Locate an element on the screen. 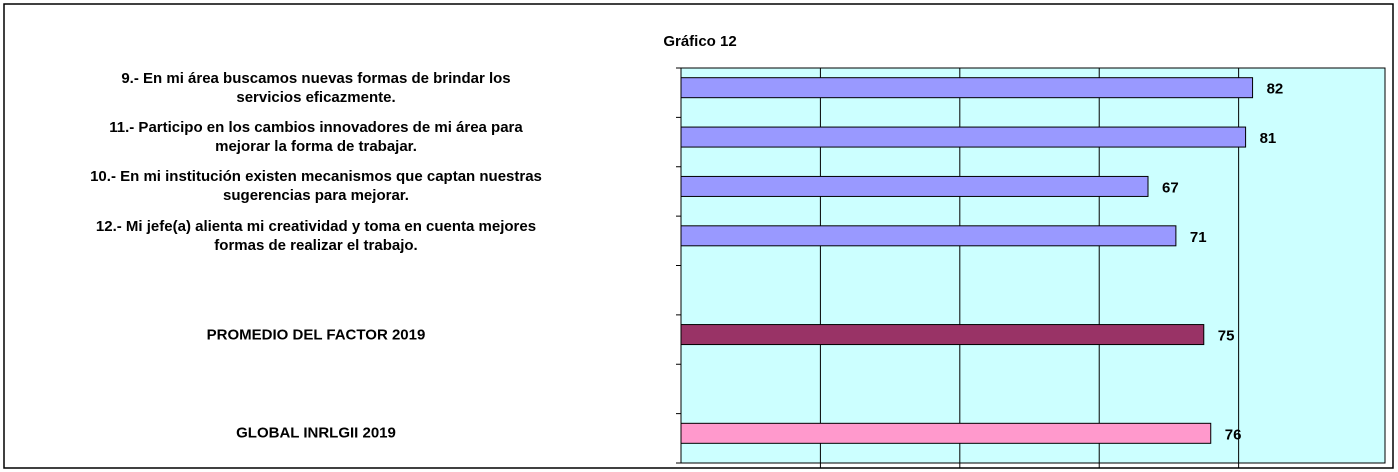 This screenshot has height=472, width=1398. chart-title: Gráfico 12 is located at coordinates (699, 41).